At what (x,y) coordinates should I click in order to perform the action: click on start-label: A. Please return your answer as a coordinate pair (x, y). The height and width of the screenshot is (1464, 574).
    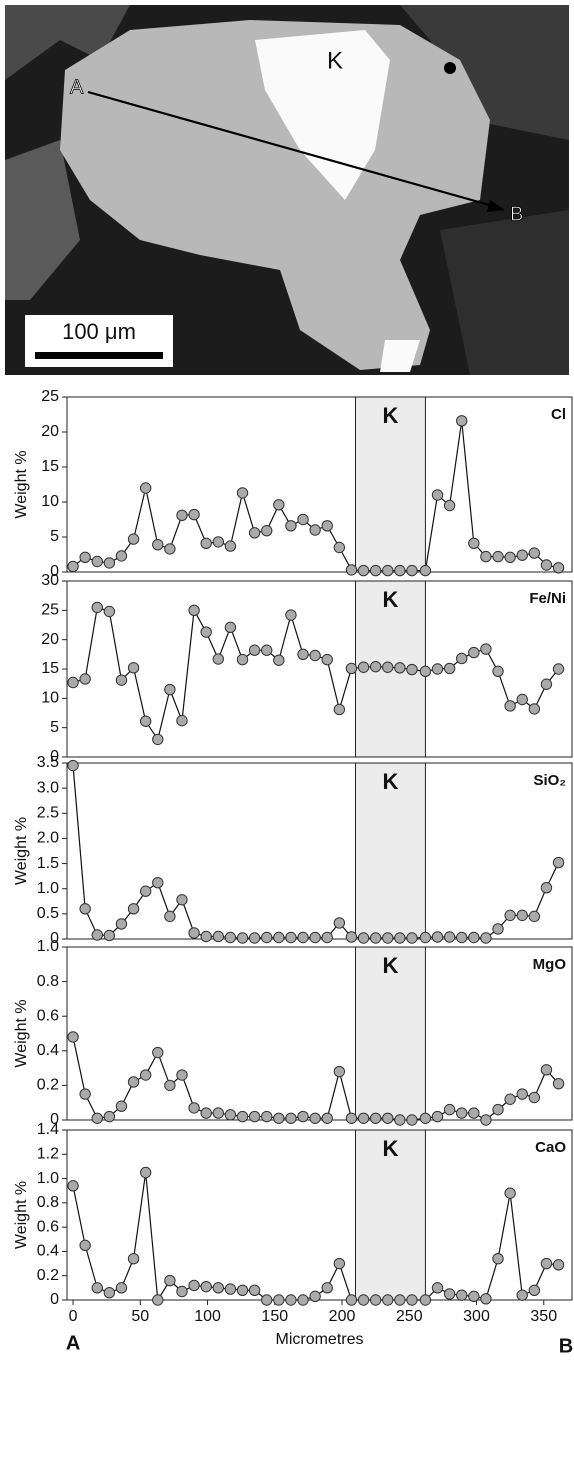
    Looking at the image, I should click on (73, 1343).